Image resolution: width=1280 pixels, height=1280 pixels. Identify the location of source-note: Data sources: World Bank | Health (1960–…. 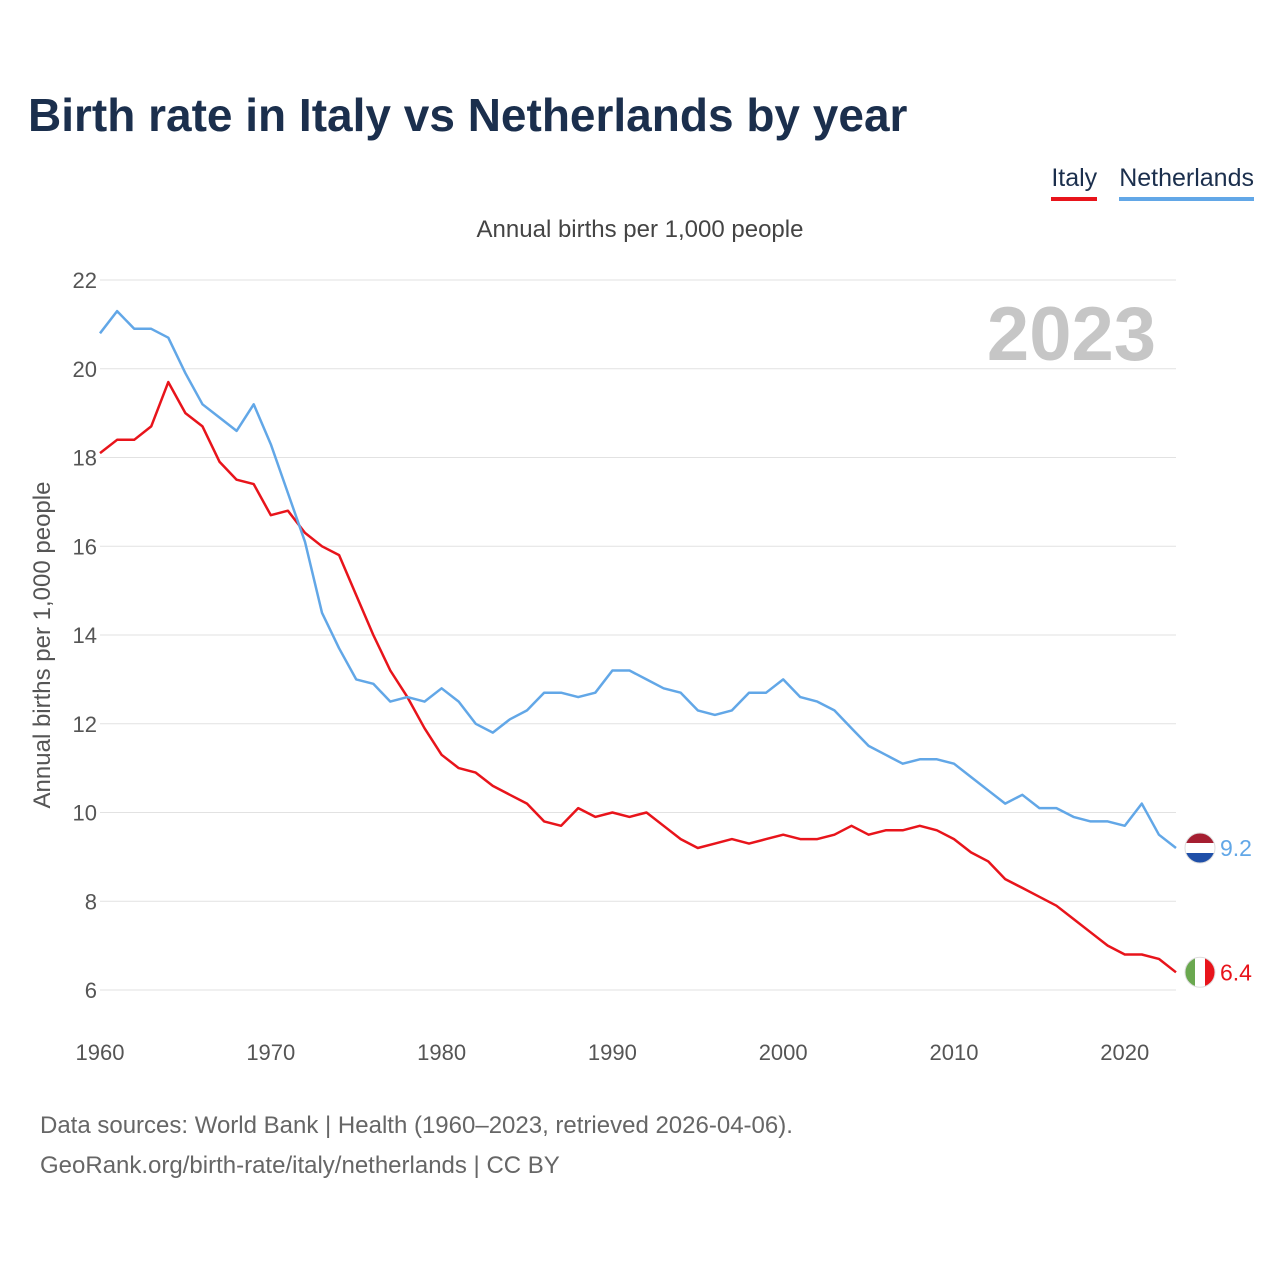
(416, 1146).